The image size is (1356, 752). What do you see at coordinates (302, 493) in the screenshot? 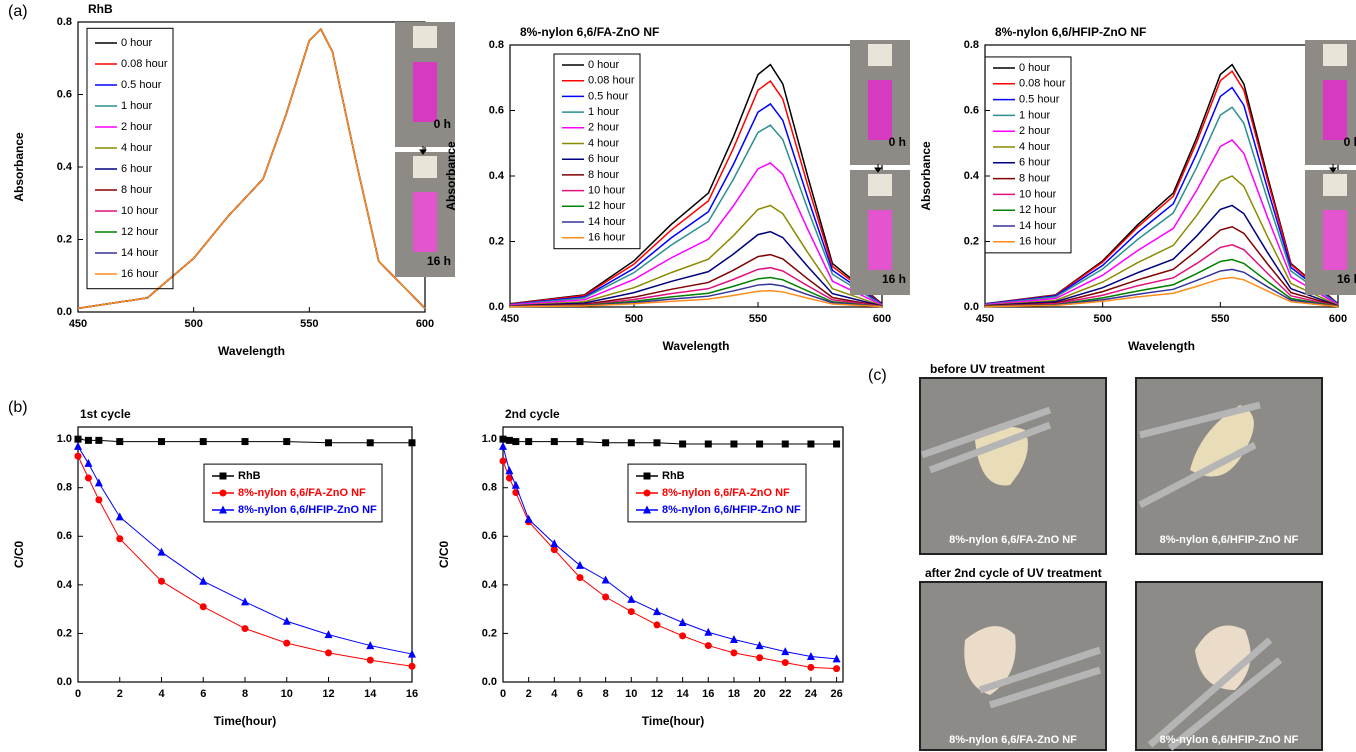
I see `legend-label: 8%-nylon 6,6/FA-ZnO NF` at bounding box center [302, 493].